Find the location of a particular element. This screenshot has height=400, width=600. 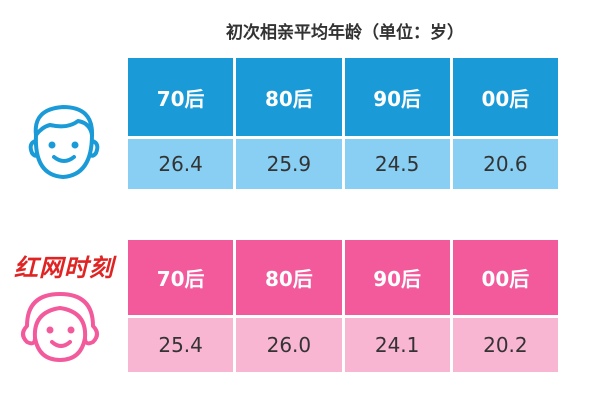

value-cell: 26.4 is located at coordinates (181, 164).